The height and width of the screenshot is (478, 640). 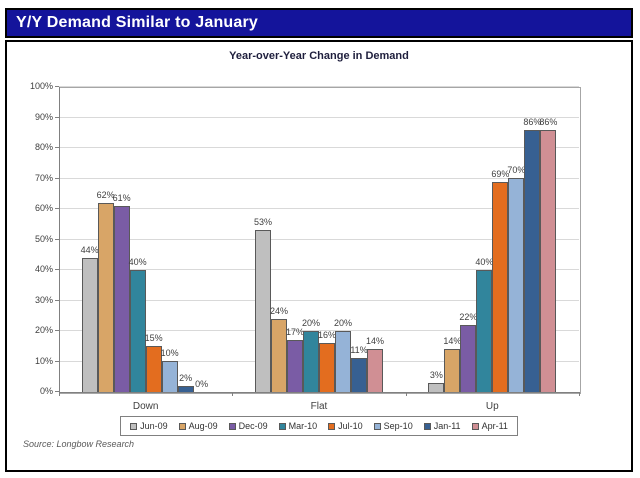 I want to click on value-label: 11%, so click(x=359, y=350).